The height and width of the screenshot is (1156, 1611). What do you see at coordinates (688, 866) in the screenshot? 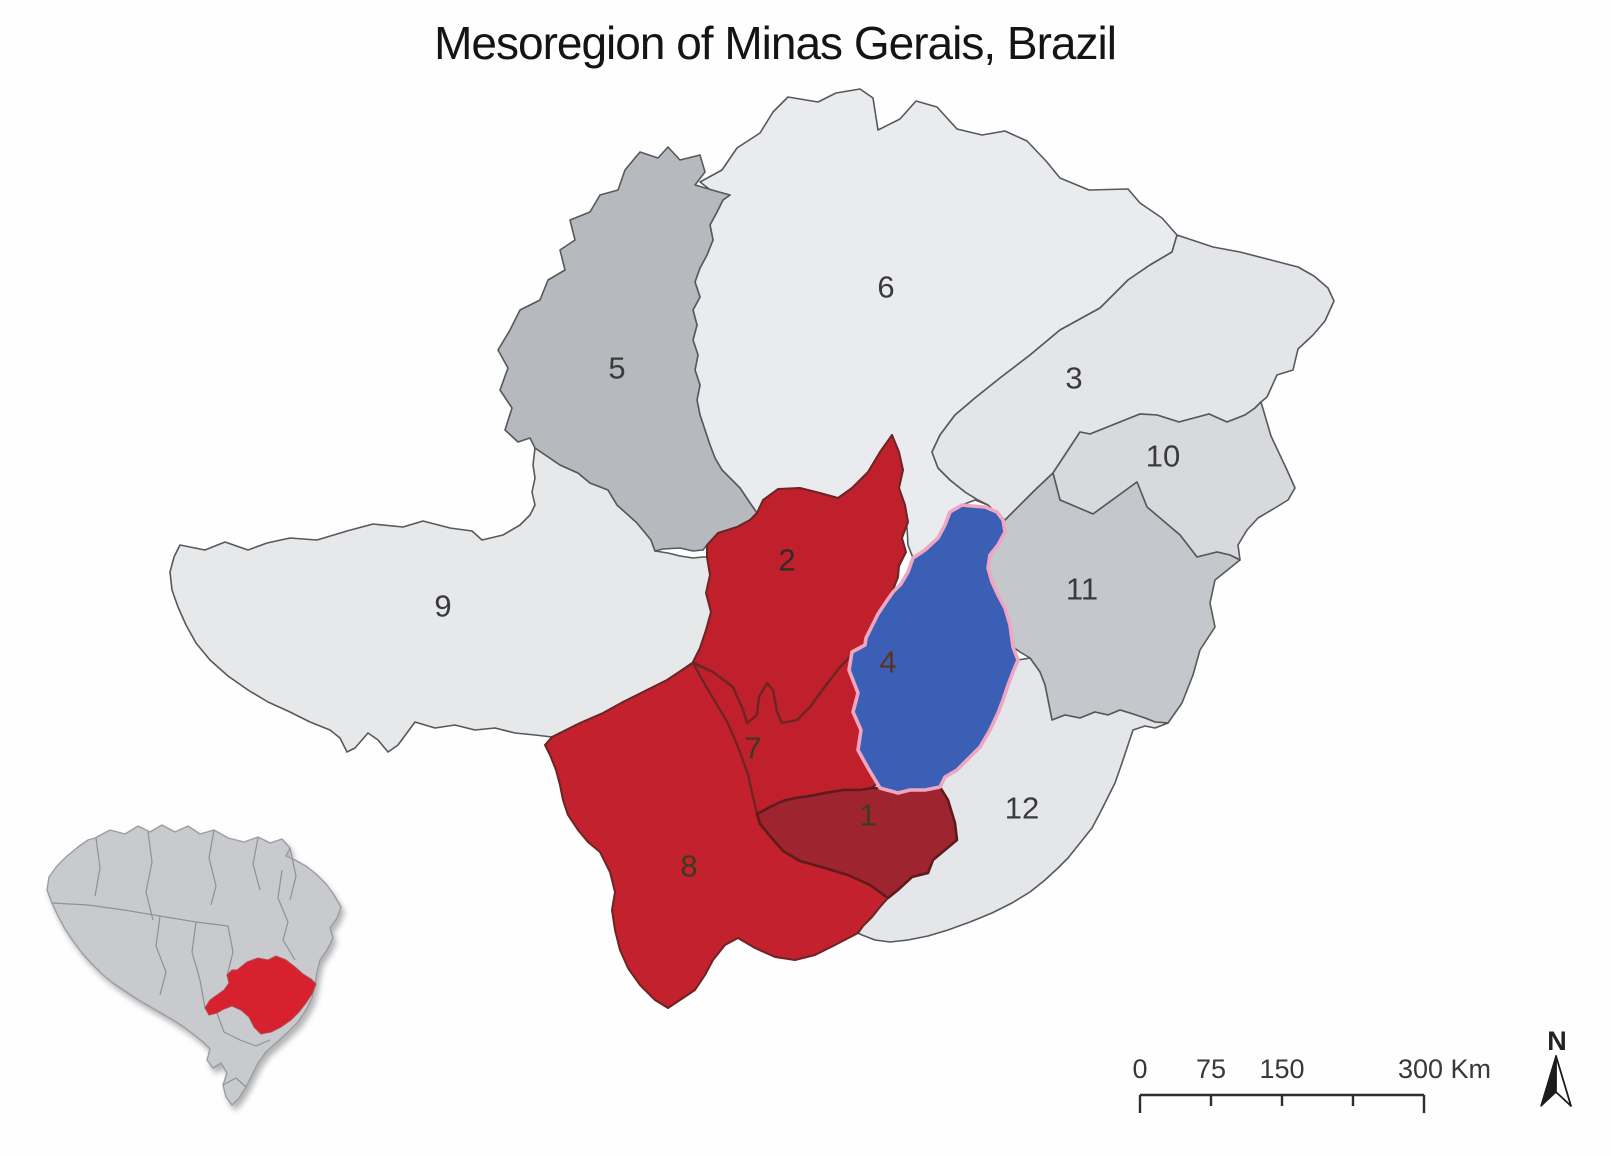
I see `region-8-label: 8` at bounding box center [688, 866].